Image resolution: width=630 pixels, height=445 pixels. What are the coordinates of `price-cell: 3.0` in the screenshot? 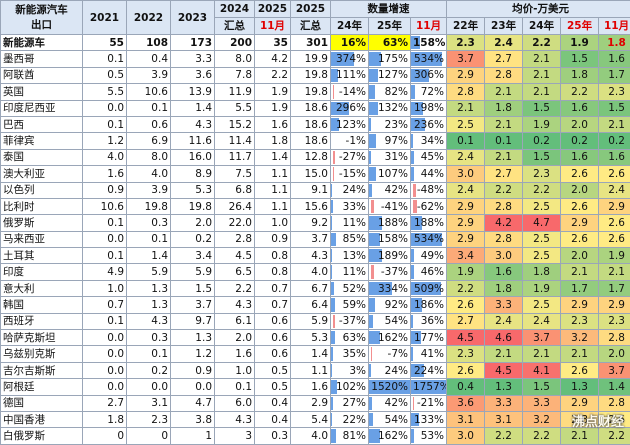 It's located at (466, 174).